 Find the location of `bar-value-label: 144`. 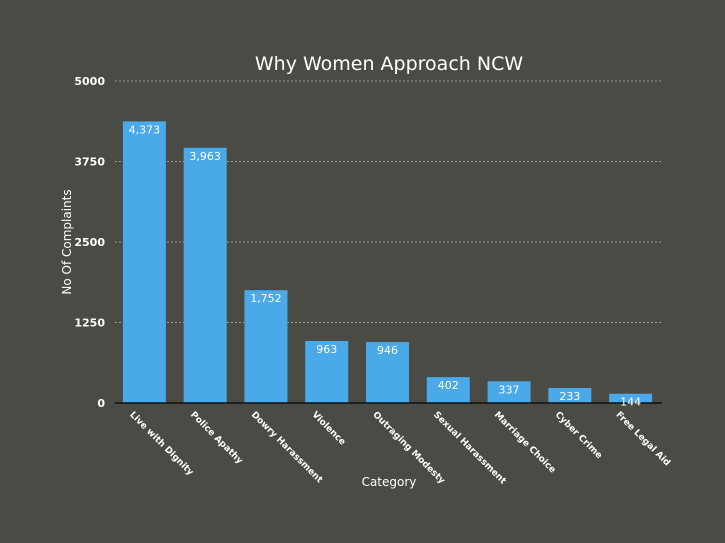

bar-value-label: 144 is located at coordinates (630, 402).